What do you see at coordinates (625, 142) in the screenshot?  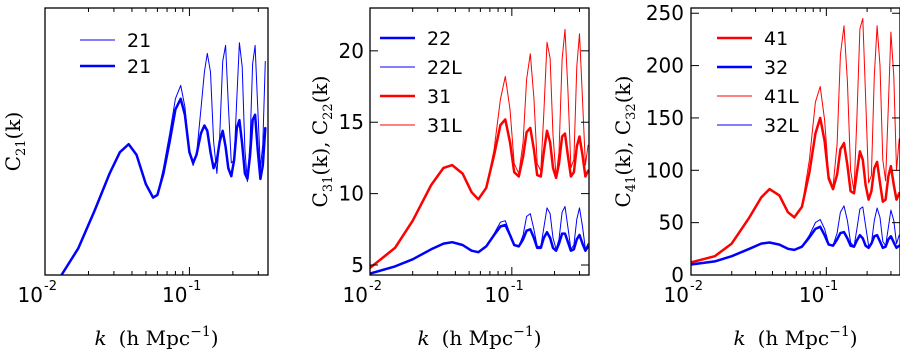 I see `y-axis-label: C41(k), C32(k)` at bounding box center [625, 142].